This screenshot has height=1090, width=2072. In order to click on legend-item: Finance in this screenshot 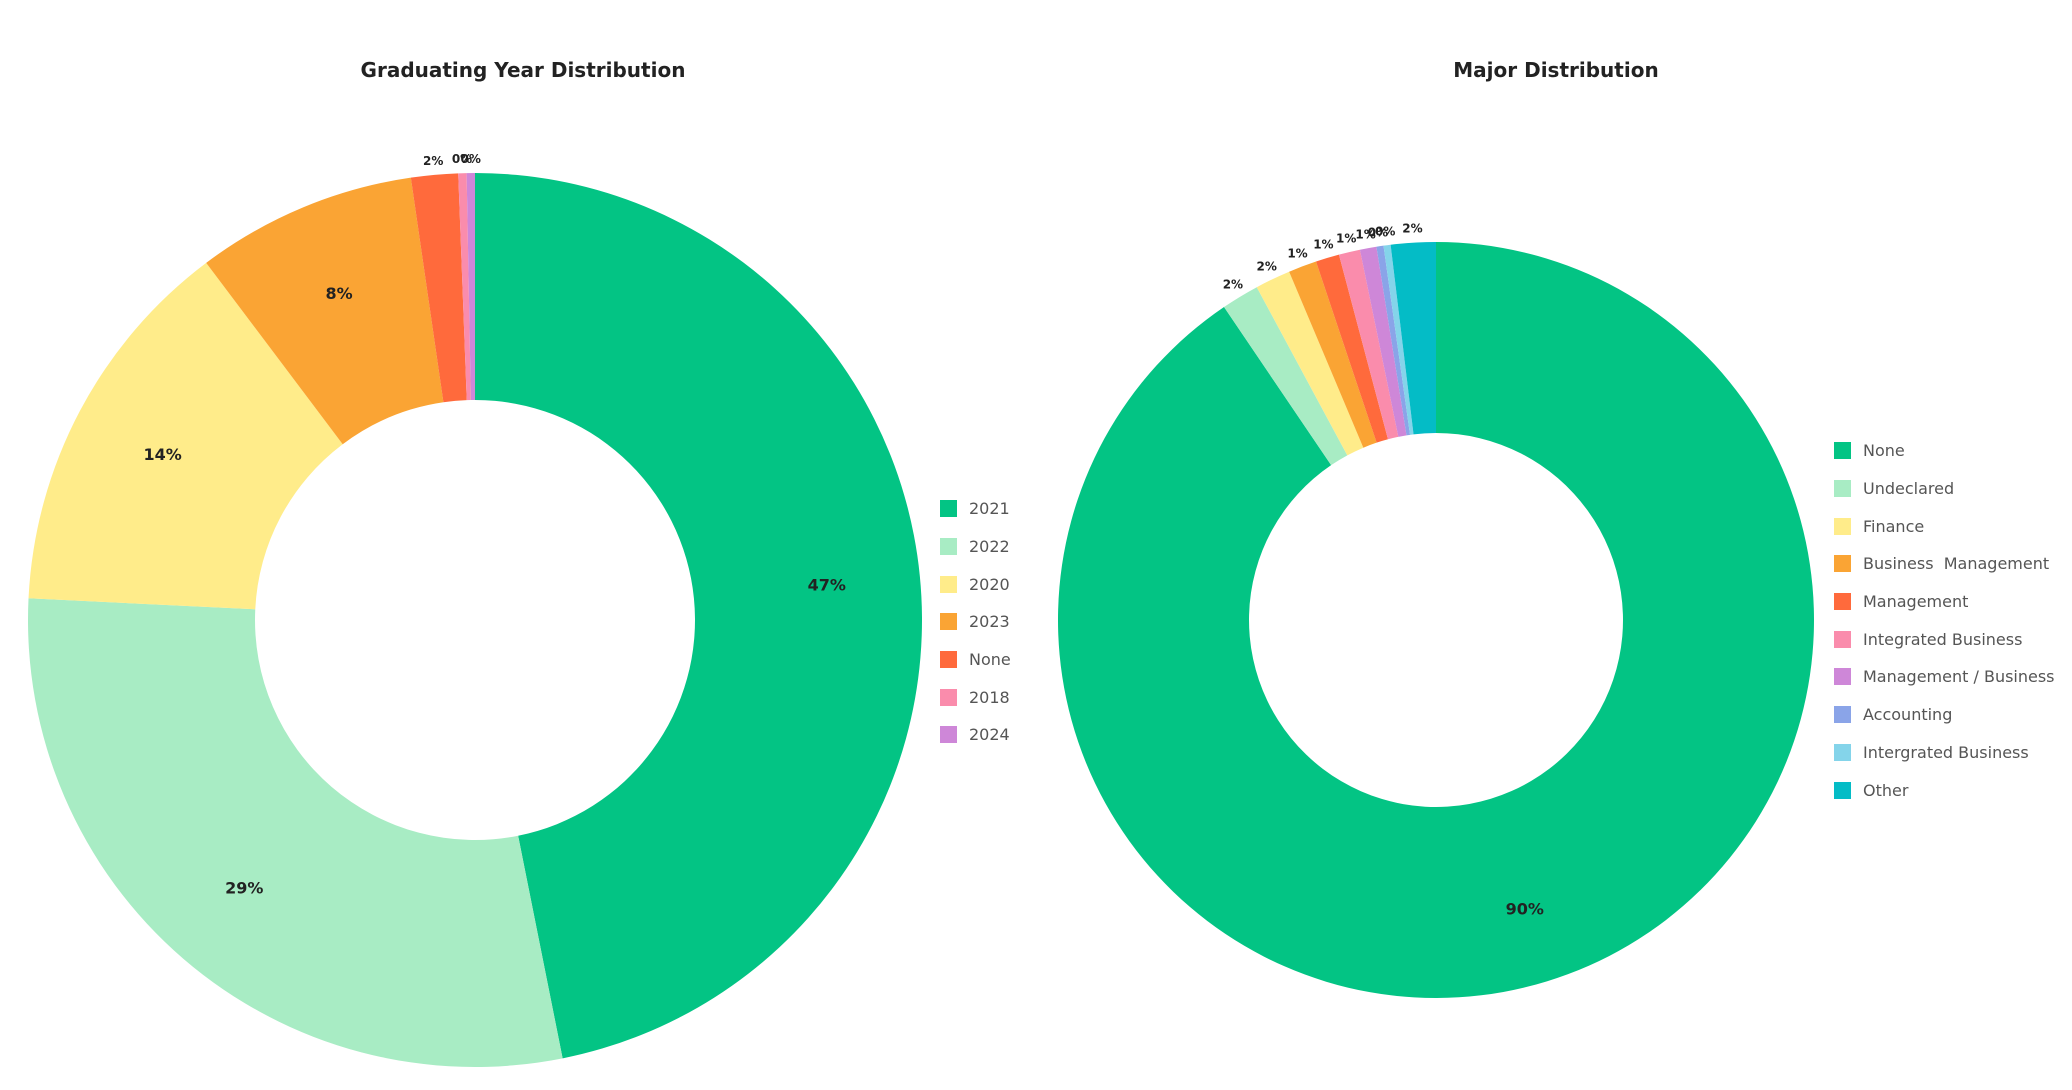, I will do `click(1944, 526)`.